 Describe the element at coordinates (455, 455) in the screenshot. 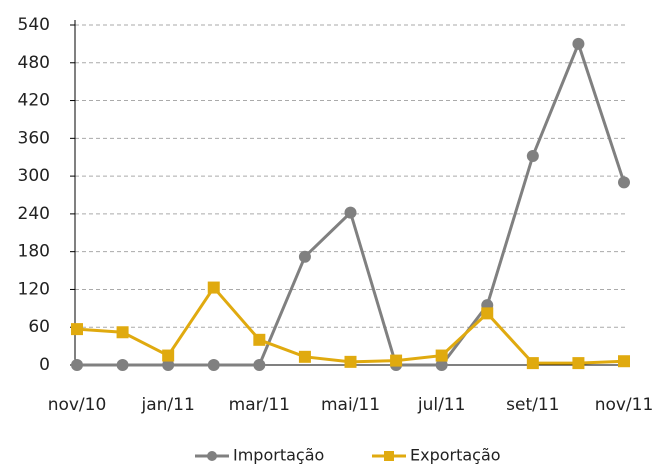

I see `legend-label: Exportação` at that location.